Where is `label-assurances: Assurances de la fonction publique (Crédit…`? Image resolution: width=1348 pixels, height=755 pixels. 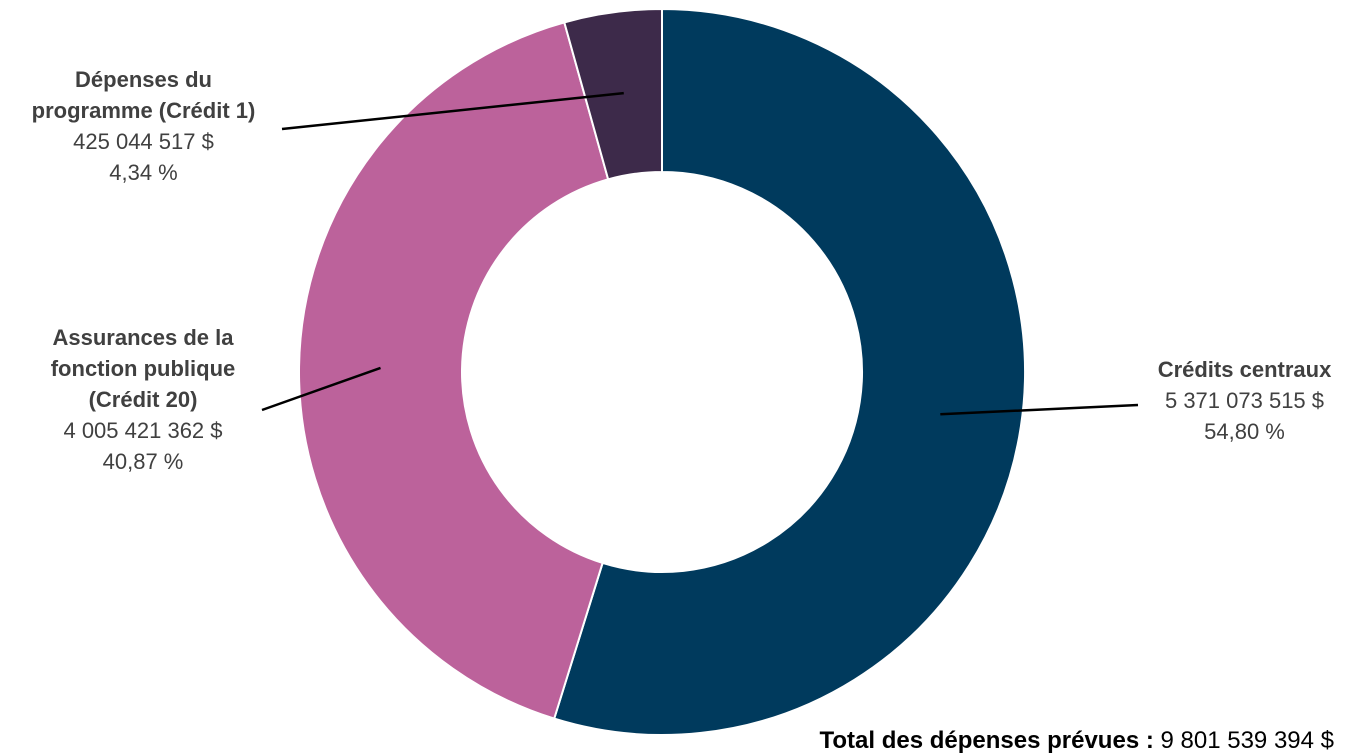
label-assurances: Assurances de la fonction publique (Crédit… is located at coordinates (143, 399).